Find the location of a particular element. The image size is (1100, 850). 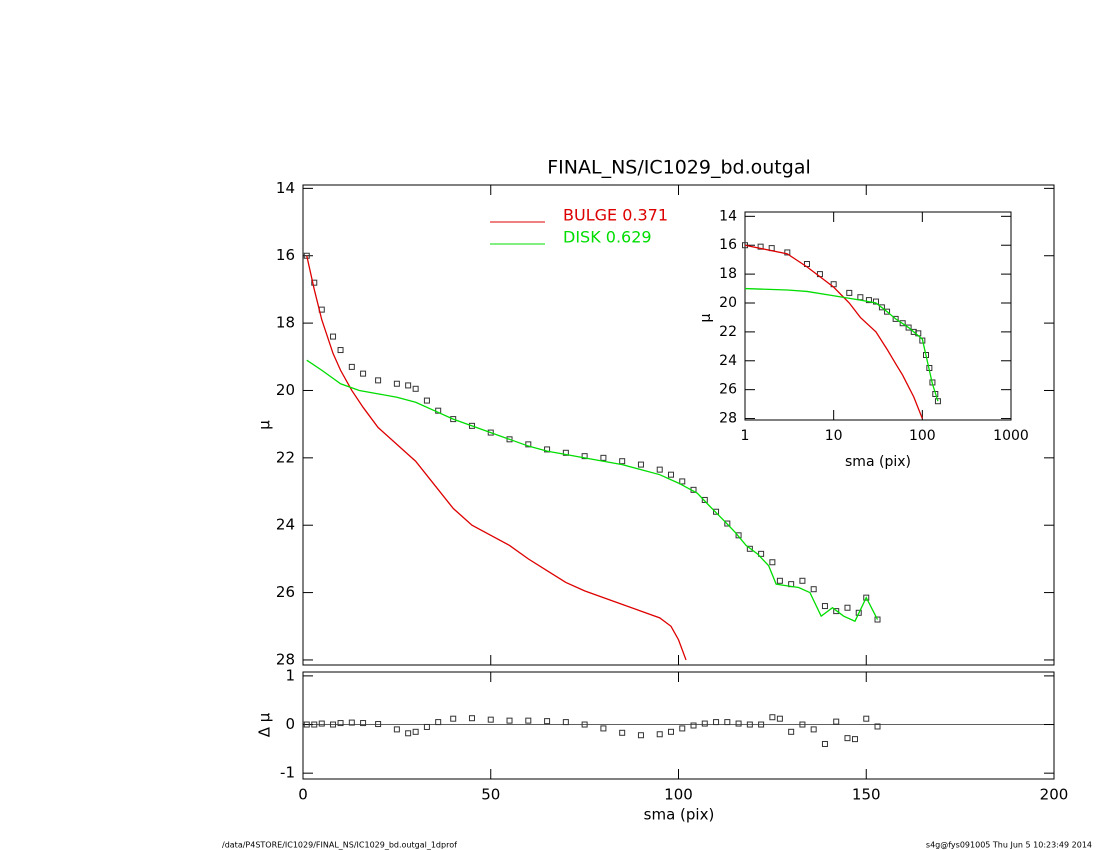

x-tick-label: 150 is located at coordinates (866, 795).